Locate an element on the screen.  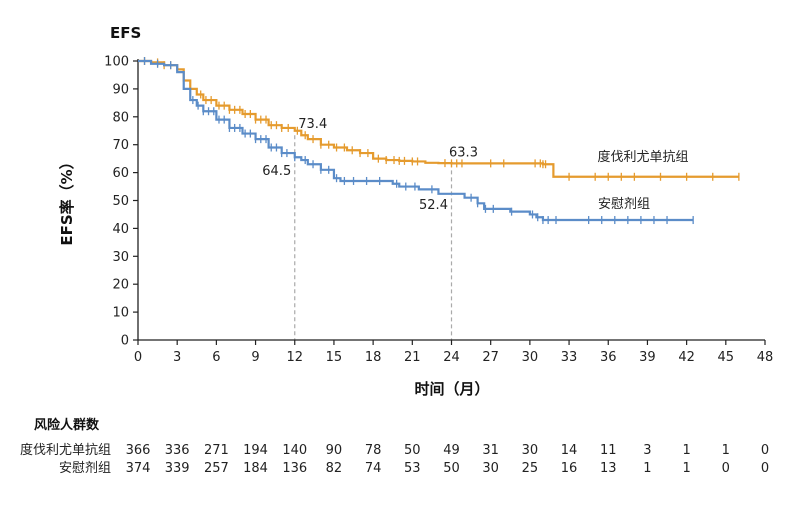
annotation-label: 64.5 is located at coordinates (276, 171).